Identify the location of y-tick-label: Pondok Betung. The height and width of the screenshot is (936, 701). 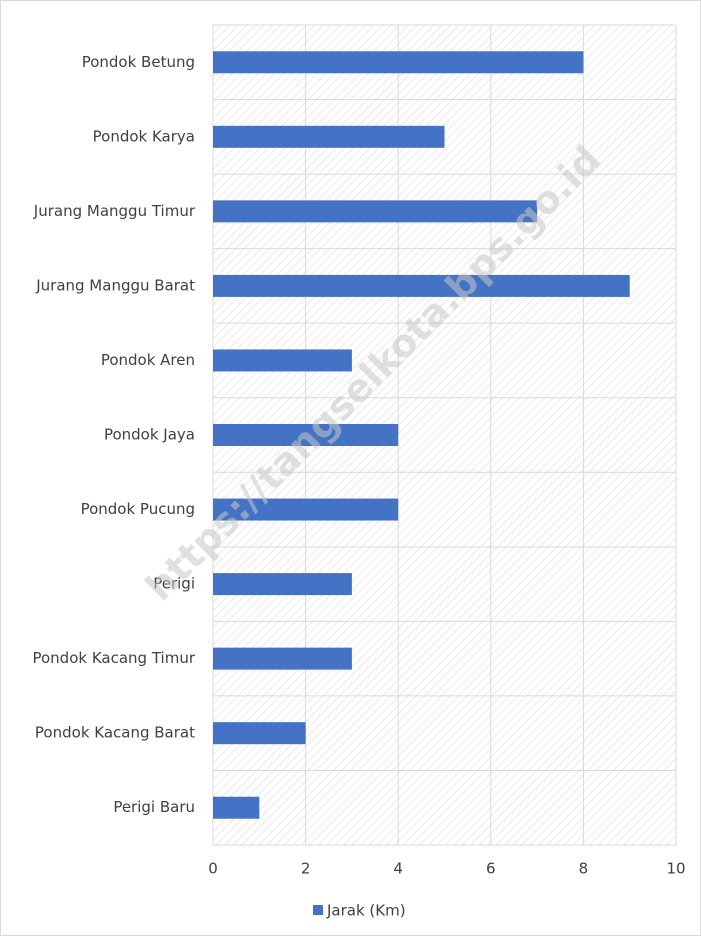
(138, 62).